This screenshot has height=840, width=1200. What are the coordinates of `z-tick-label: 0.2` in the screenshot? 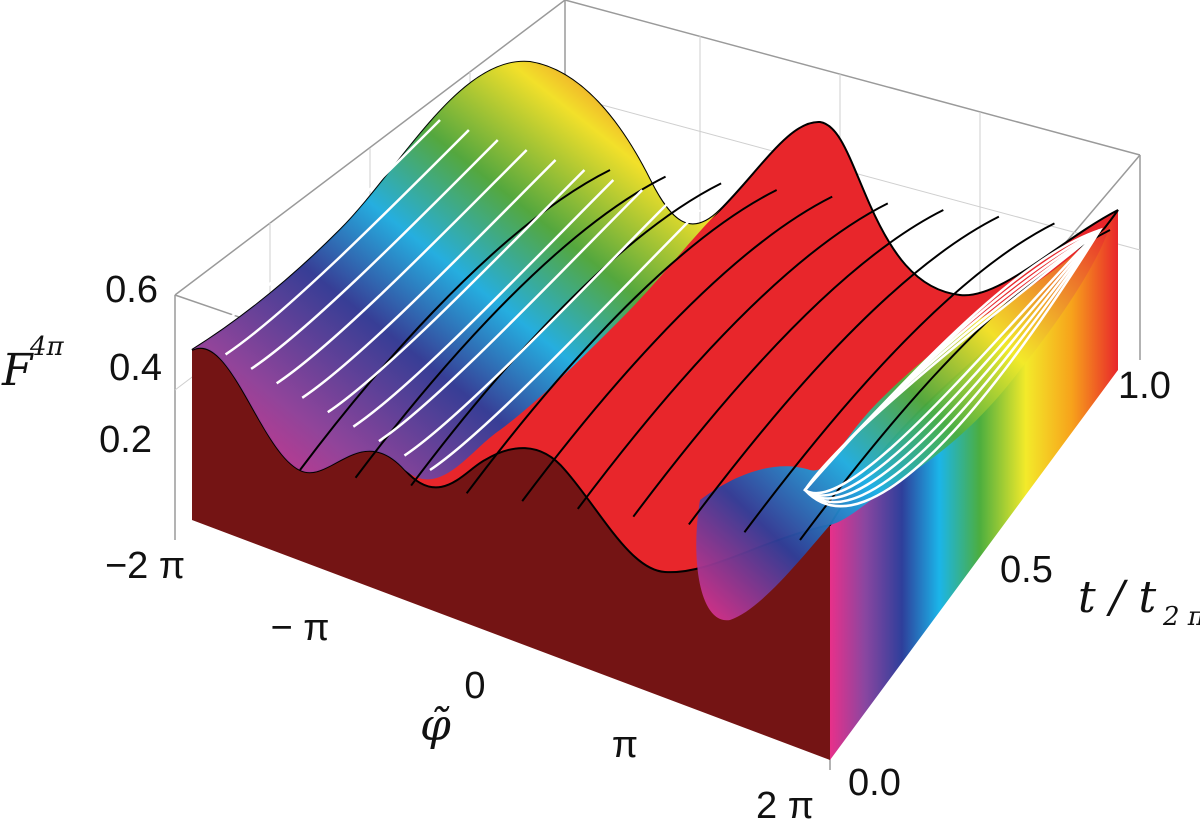 It's located at (125, 440).